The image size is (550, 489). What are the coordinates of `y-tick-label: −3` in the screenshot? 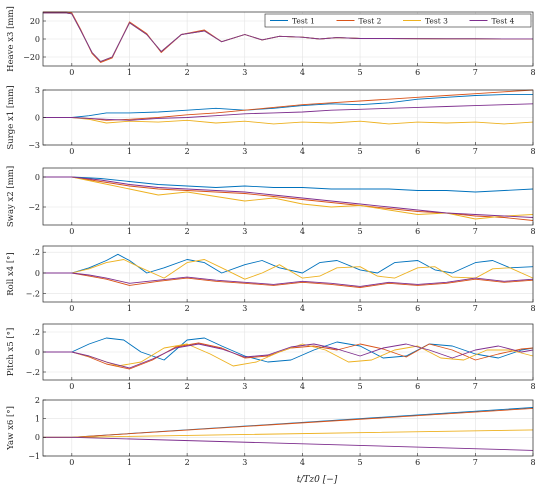 It's located at (34, 145).